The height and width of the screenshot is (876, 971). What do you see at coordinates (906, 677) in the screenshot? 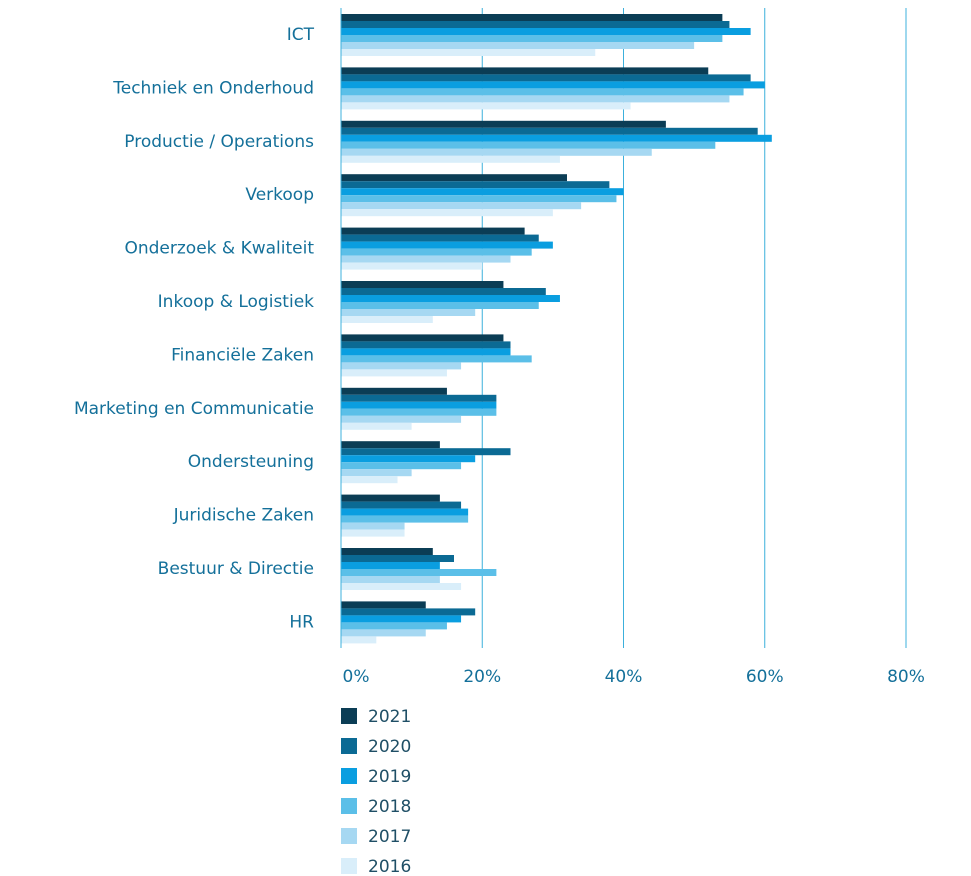
I see `x-tick-label: 80%` at bounding box center [906, 677].